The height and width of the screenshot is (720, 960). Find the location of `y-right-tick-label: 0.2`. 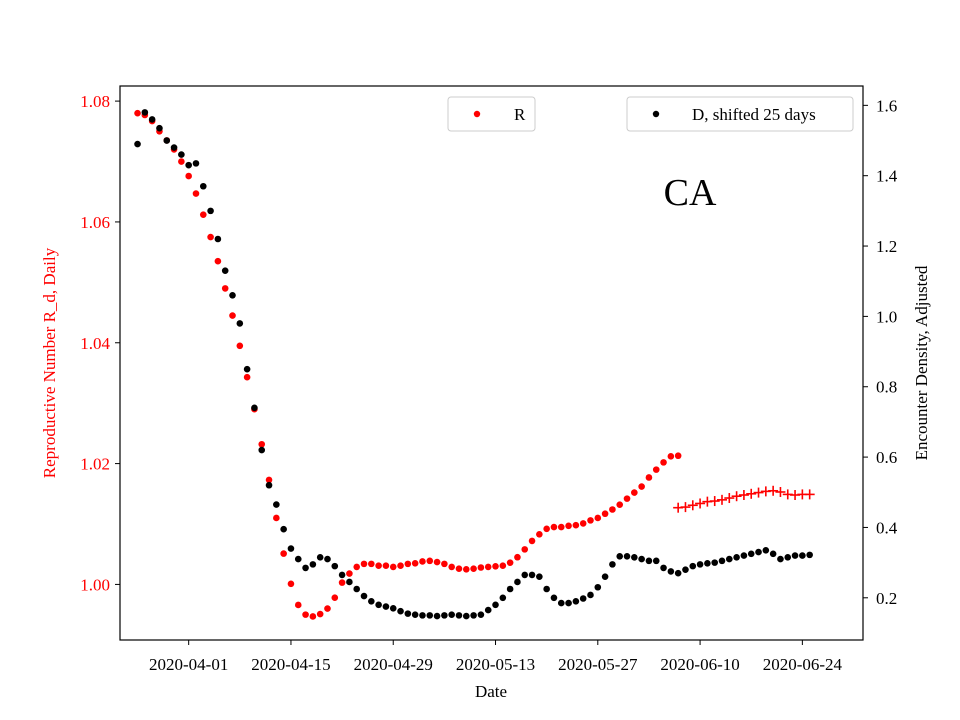

y-right-tick-label: 0.2 is located at coordinates (886, 598).